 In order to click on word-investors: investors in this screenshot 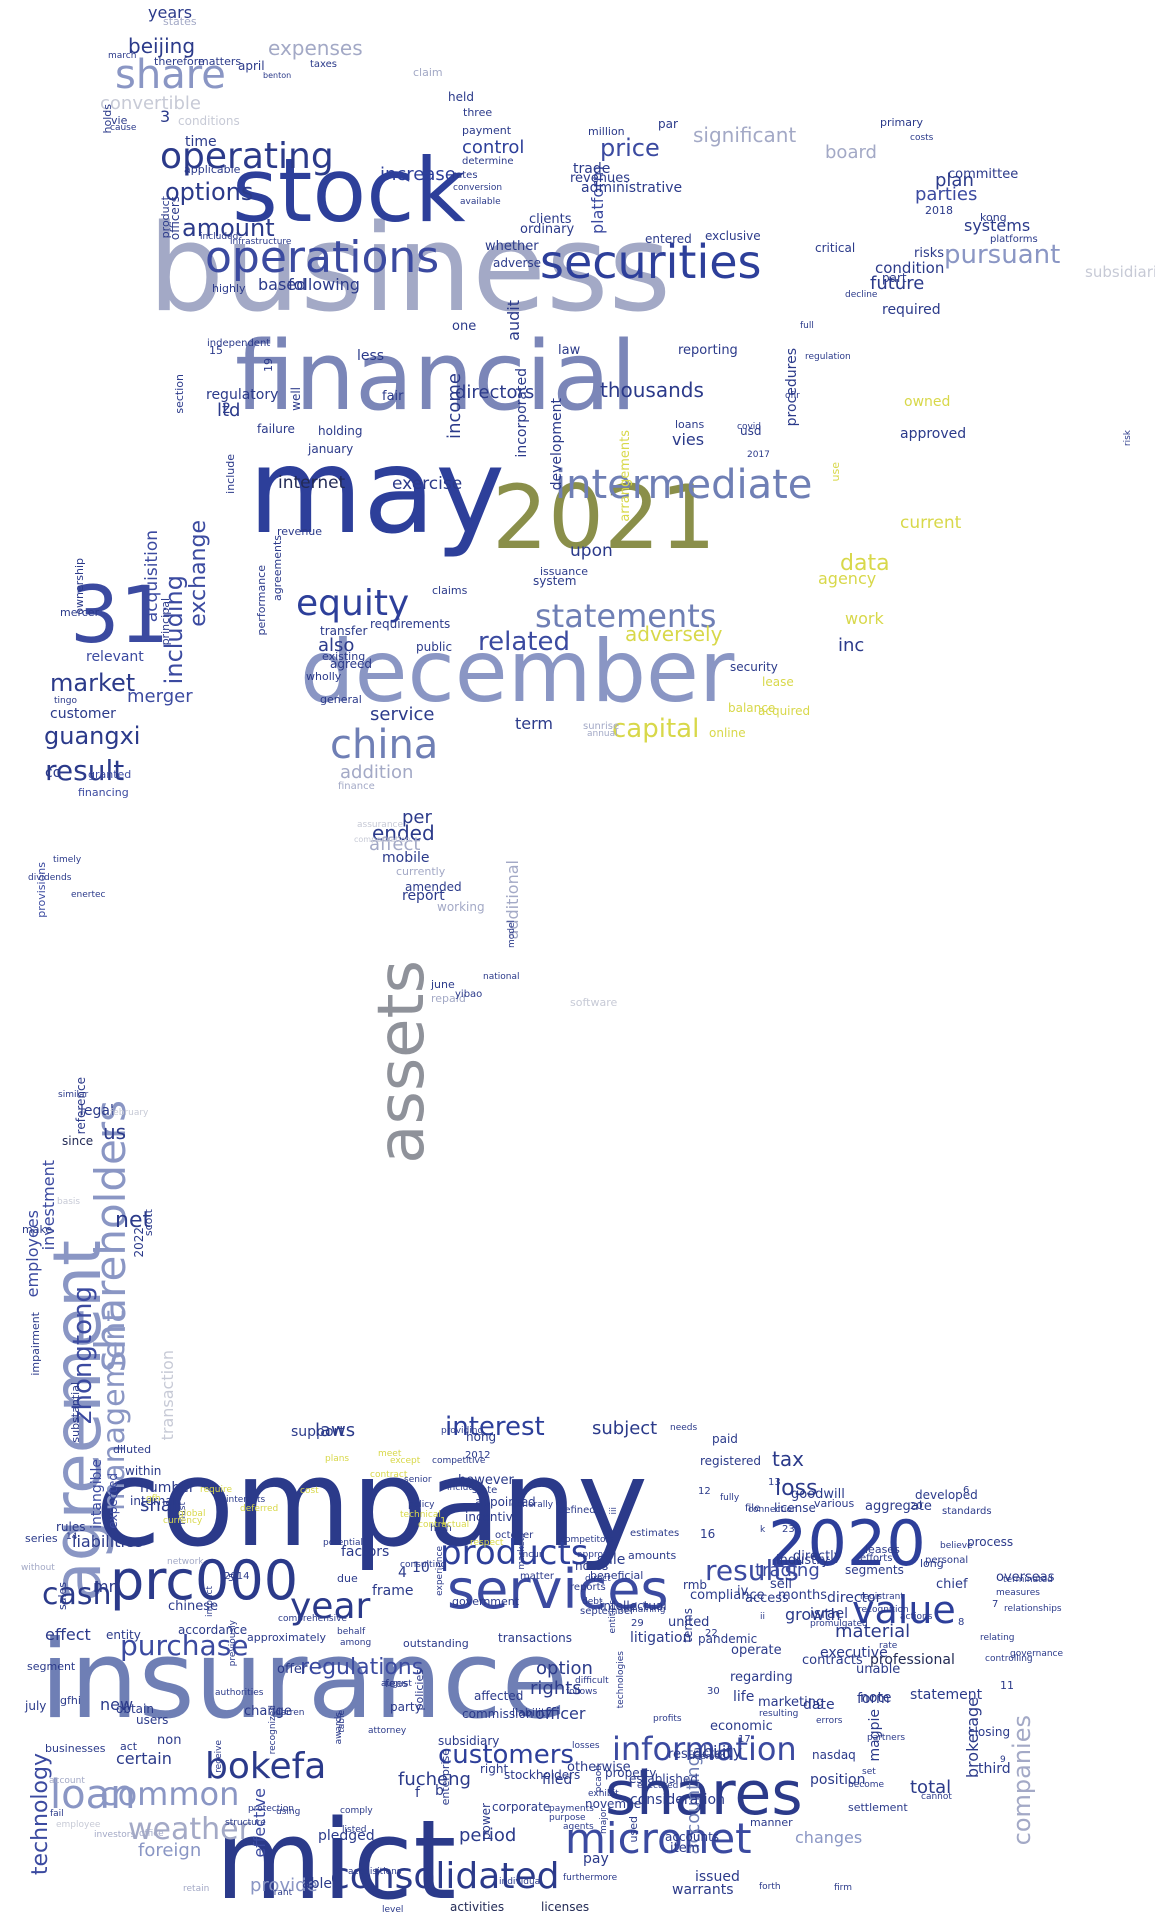, I will do `click(114, 1835)`.